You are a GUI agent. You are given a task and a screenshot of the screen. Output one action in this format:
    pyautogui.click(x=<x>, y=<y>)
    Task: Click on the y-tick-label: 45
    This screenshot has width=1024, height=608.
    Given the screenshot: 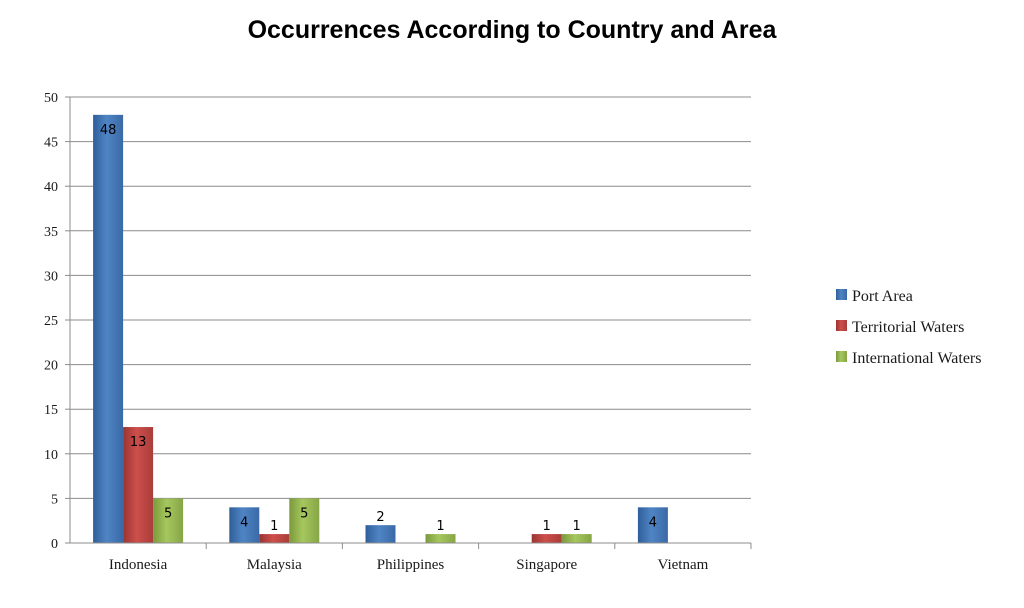 What is the action you would take?
    pyautogui.click(x=51, y=143)
    